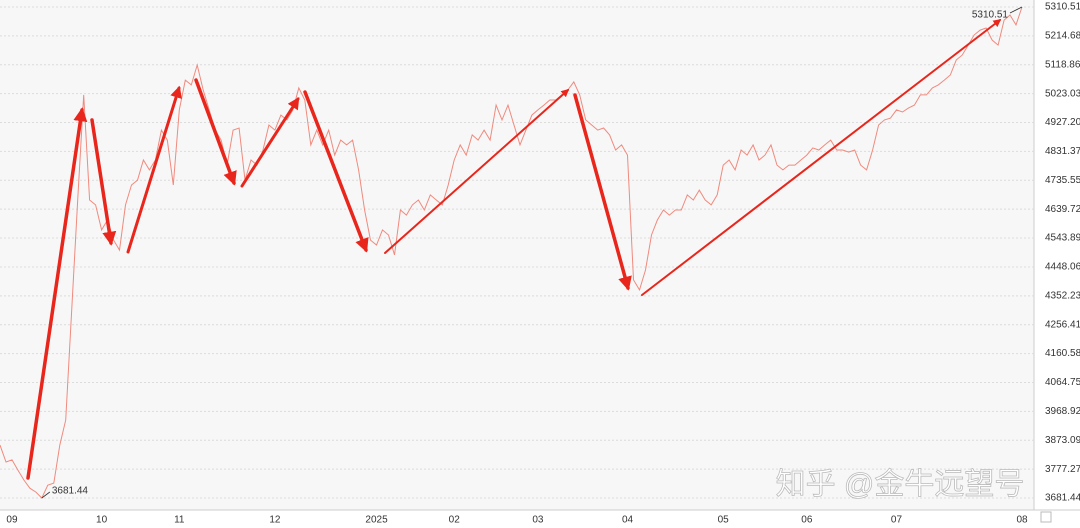  Describe the element at coordinates (1016, 10) in the screenshot. I see `max-pointer` at that location.